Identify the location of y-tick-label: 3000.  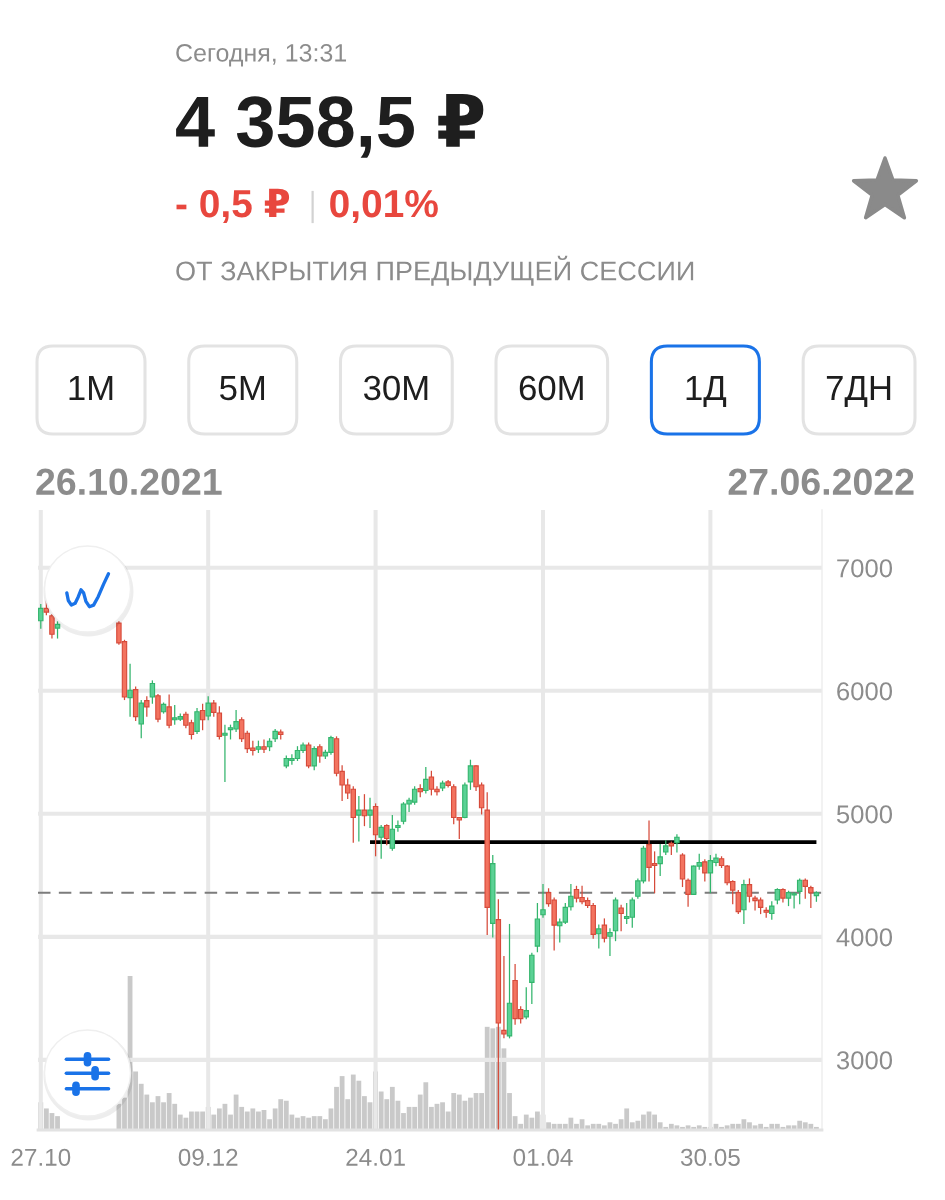
(864, 1060).